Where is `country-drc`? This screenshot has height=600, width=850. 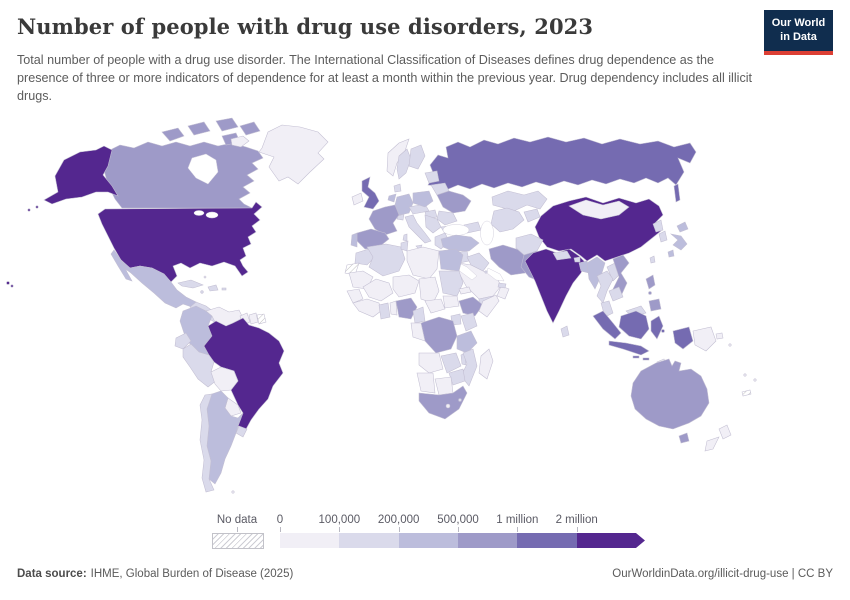
country-drc is located at coordinates (439, 335).